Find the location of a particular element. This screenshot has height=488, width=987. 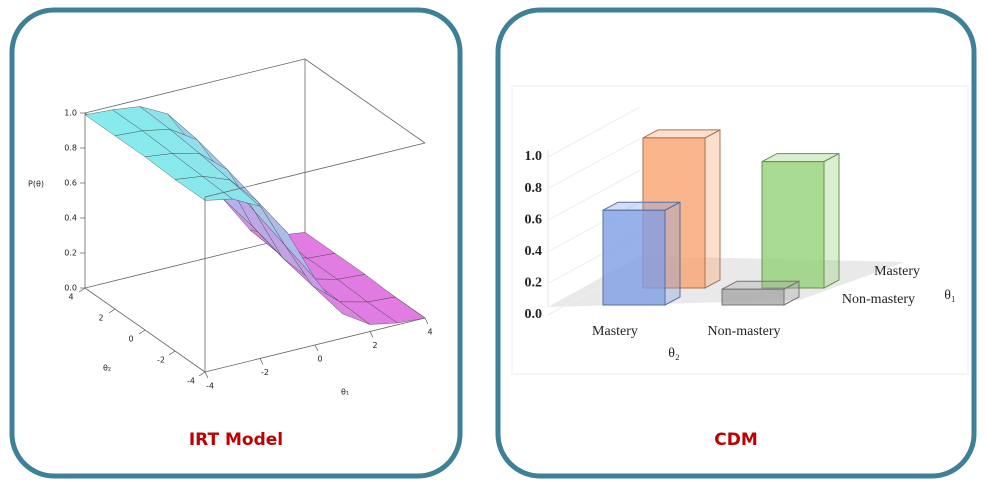

depth-tick-label: Non-mastery is located at coordinates (878, 299).